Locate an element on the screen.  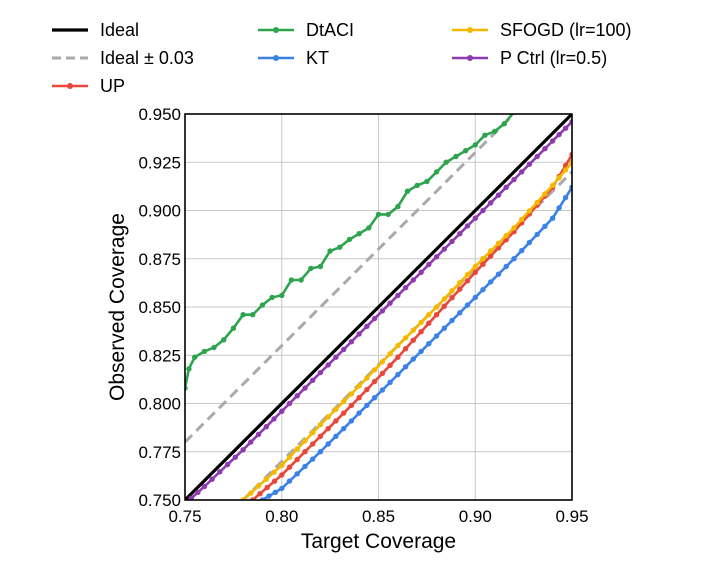
y-axis-title: Observed Coverage is located at coordinates (117, 307).